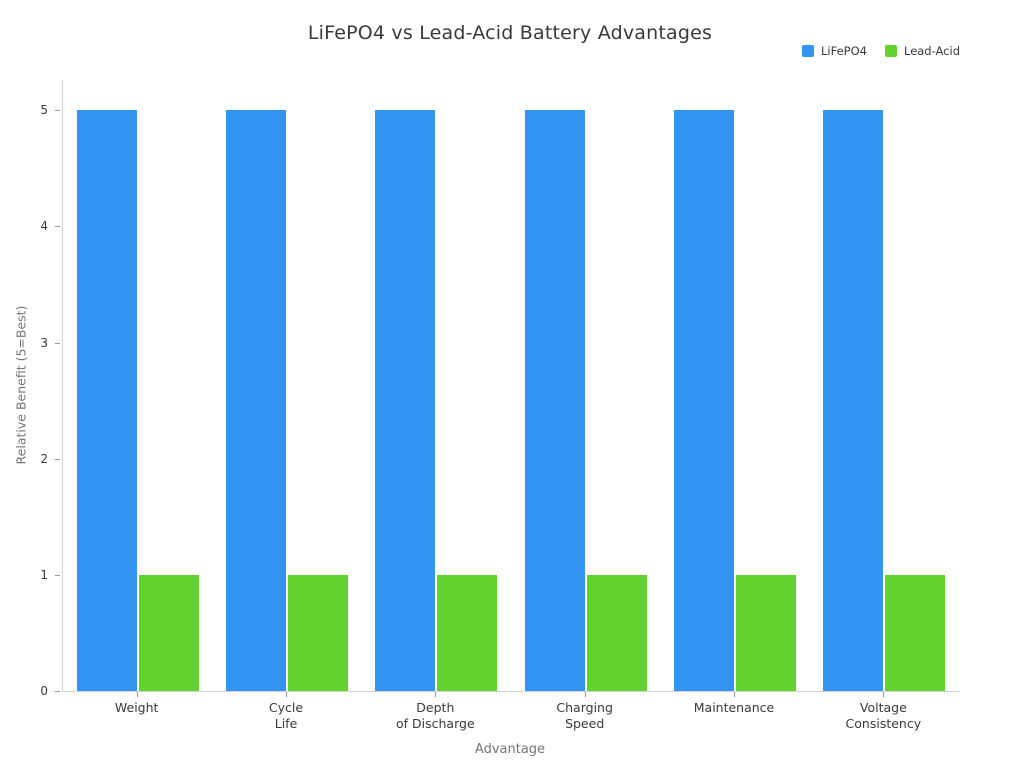 Image resolution: width=1024 pixels, height=768 pixels. Describe the element at coordinates (734, 694) in the screenshot. I see `x-tick-mark-maintenance` at that location.